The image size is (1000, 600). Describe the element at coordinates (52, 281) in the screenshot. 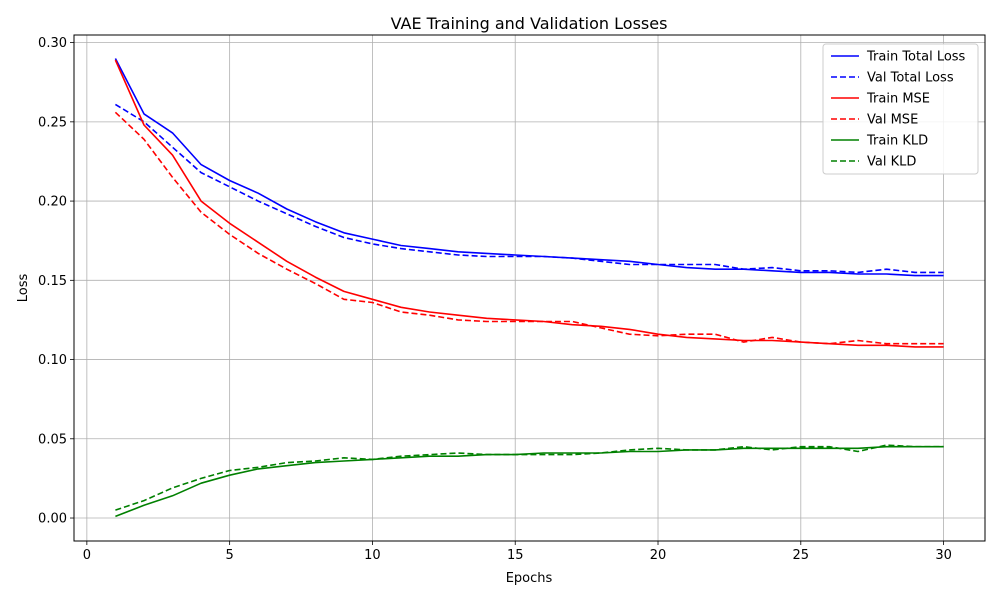

I see `y-tick-label: 0.15` at that location.